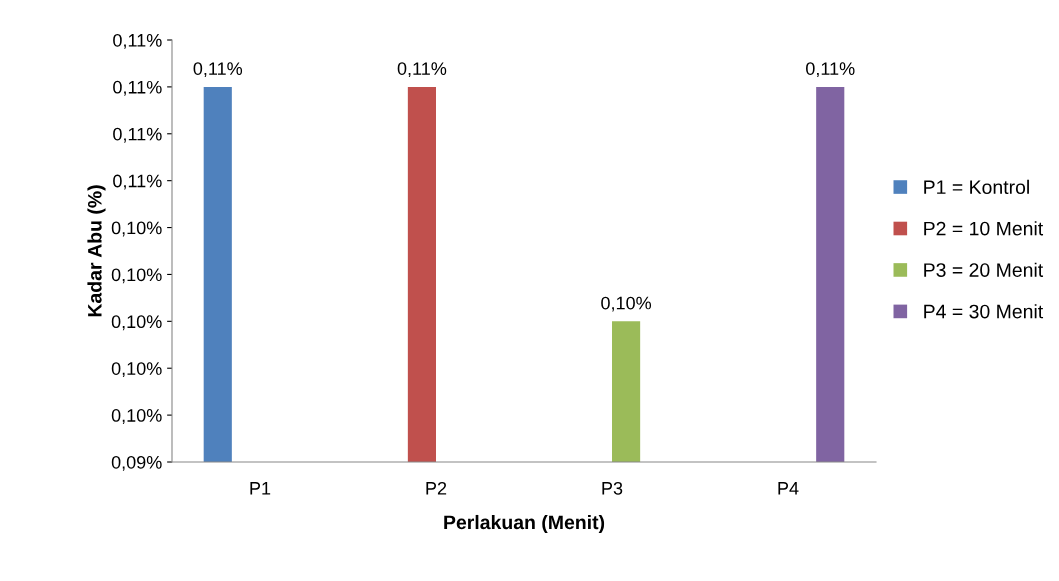  I want to click on x-tick-label: P1, so click(260, 488).